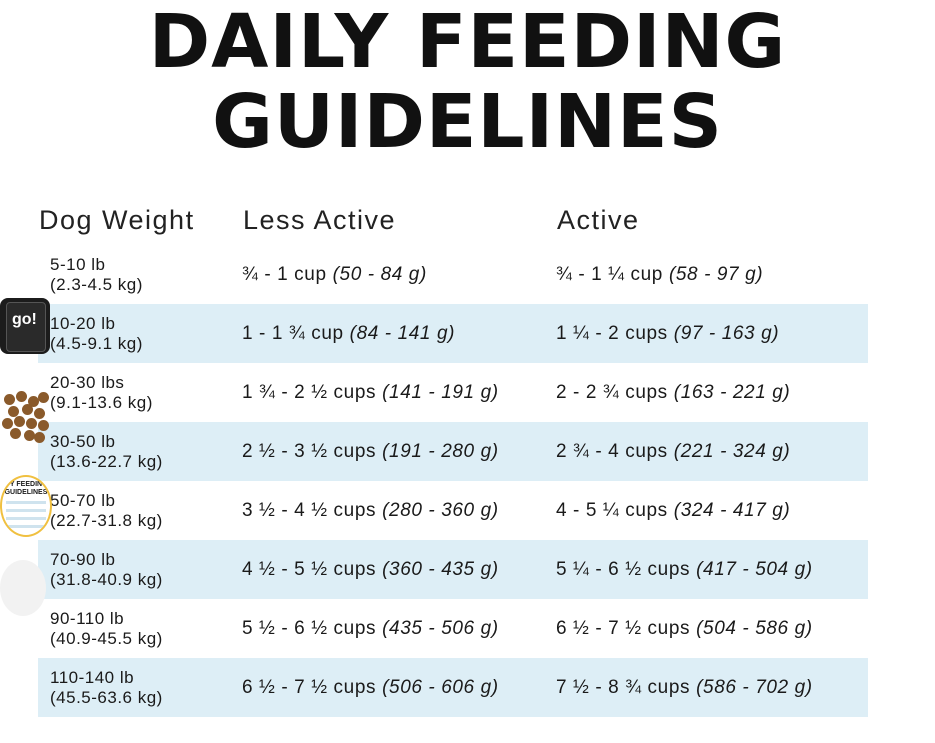  What do you see at coordinates (24, 319) in the screenshot?
I see `bag-logo: go!` at bounding box center [24, 319].